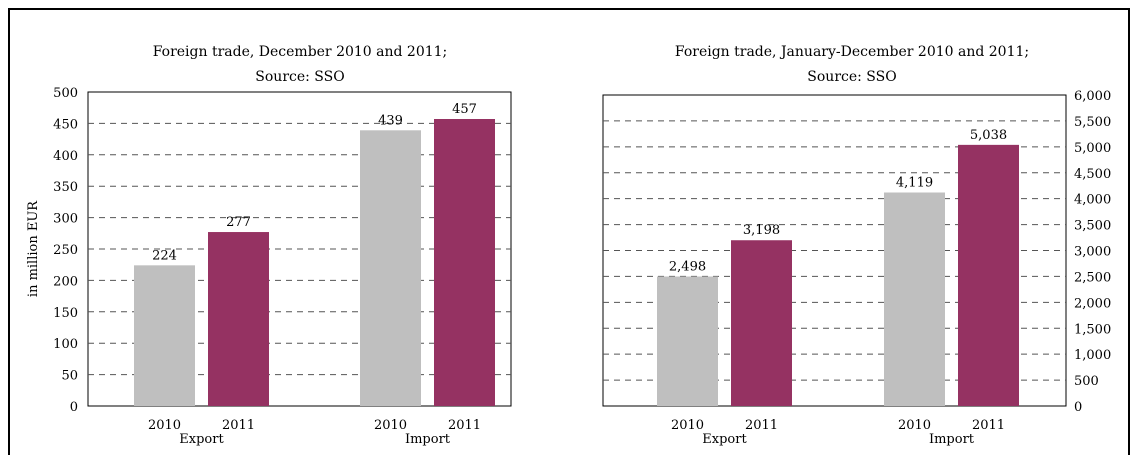 The image size is (1130, 455). Describe the element at coordinates (65, 124) in the screenshot. I see `y-tick-label: 450` at that location.